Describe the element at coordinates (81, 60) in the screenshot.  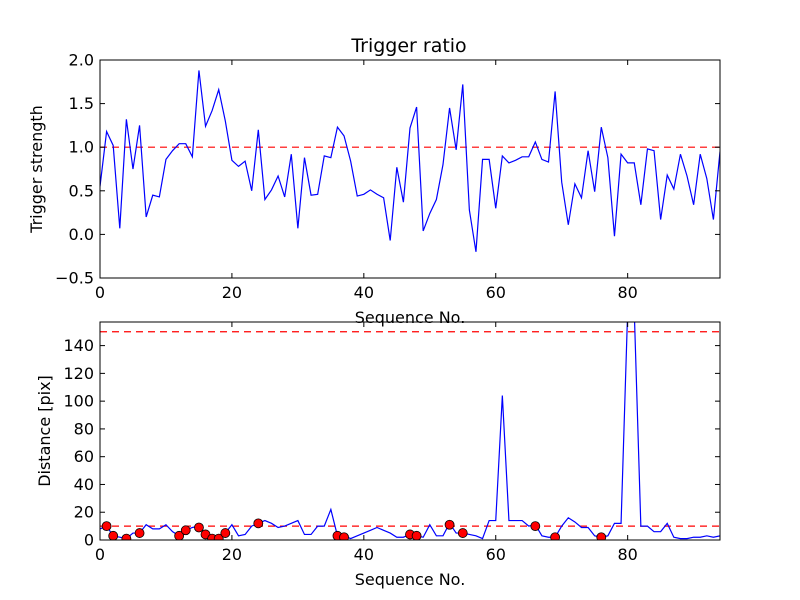
I see `y-tick-label: 2.0` at that location.